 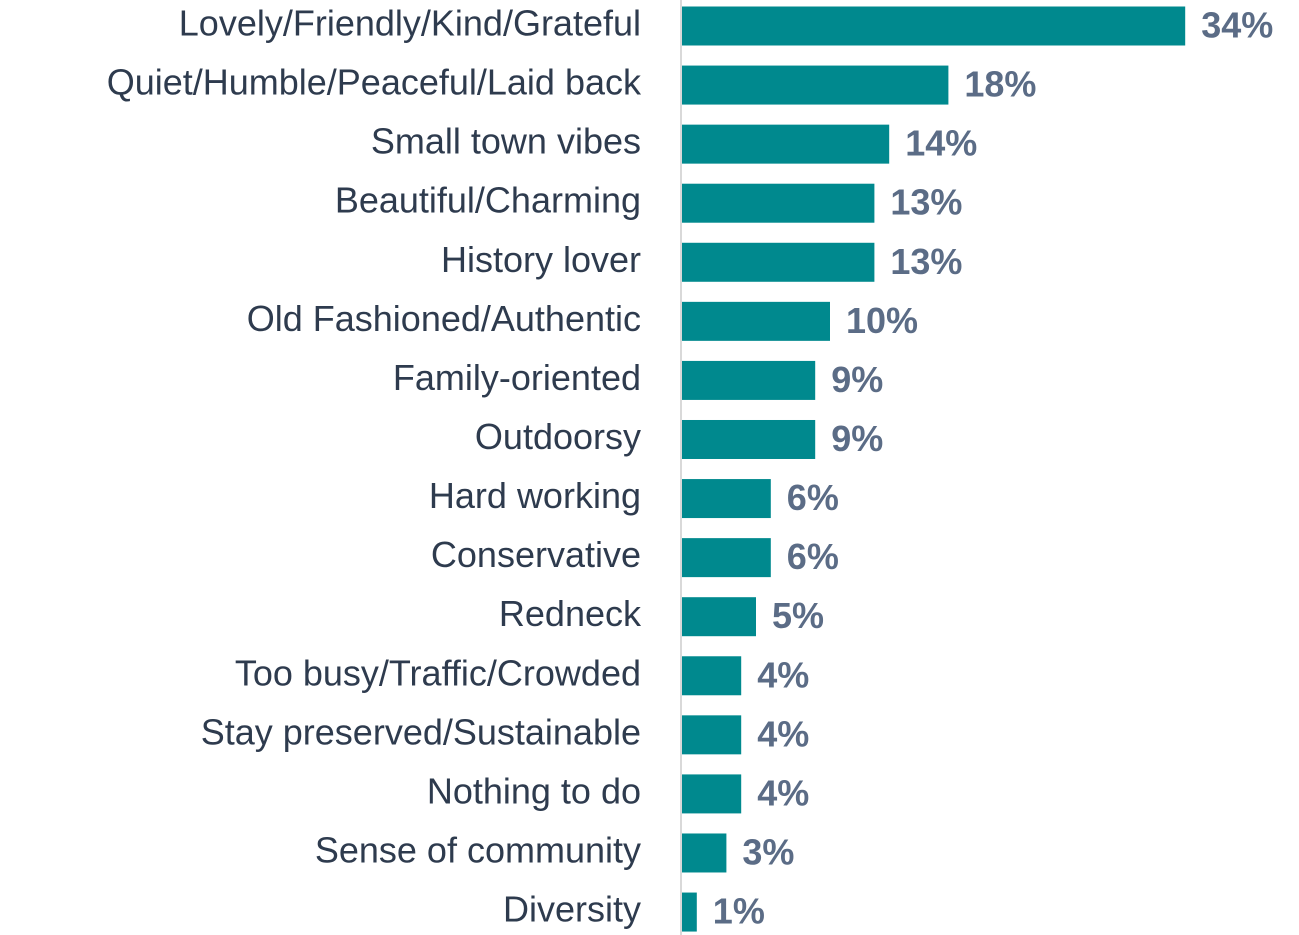 I want to click on value-label: 5%, so click(x=798, y=615).